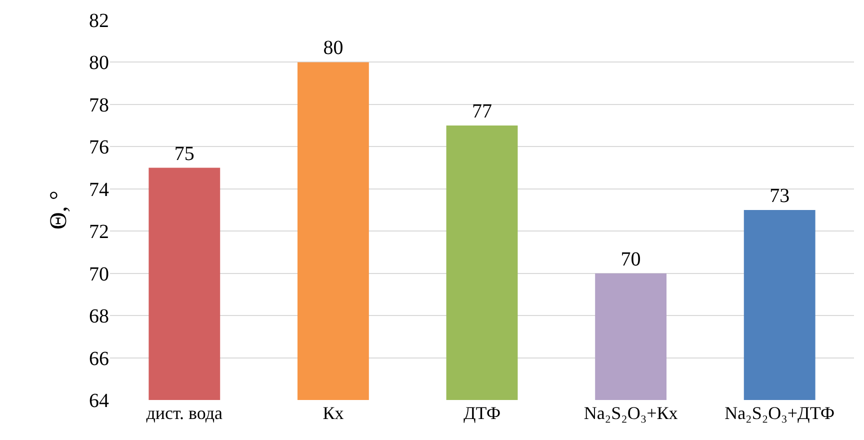 This screenshot has height=440, width=864. I want to click on y-tick-label: 66, so click(99, 359).